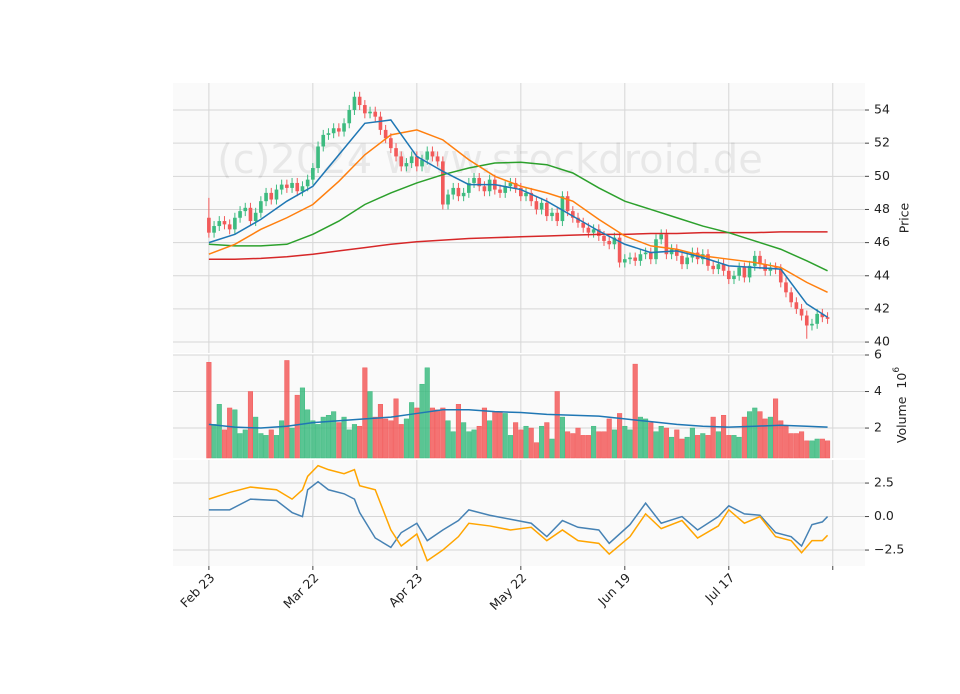 The width and height of the screenshot is (960, 694). I want to click on x-tick-label: Jun 19, so click(613, 589).